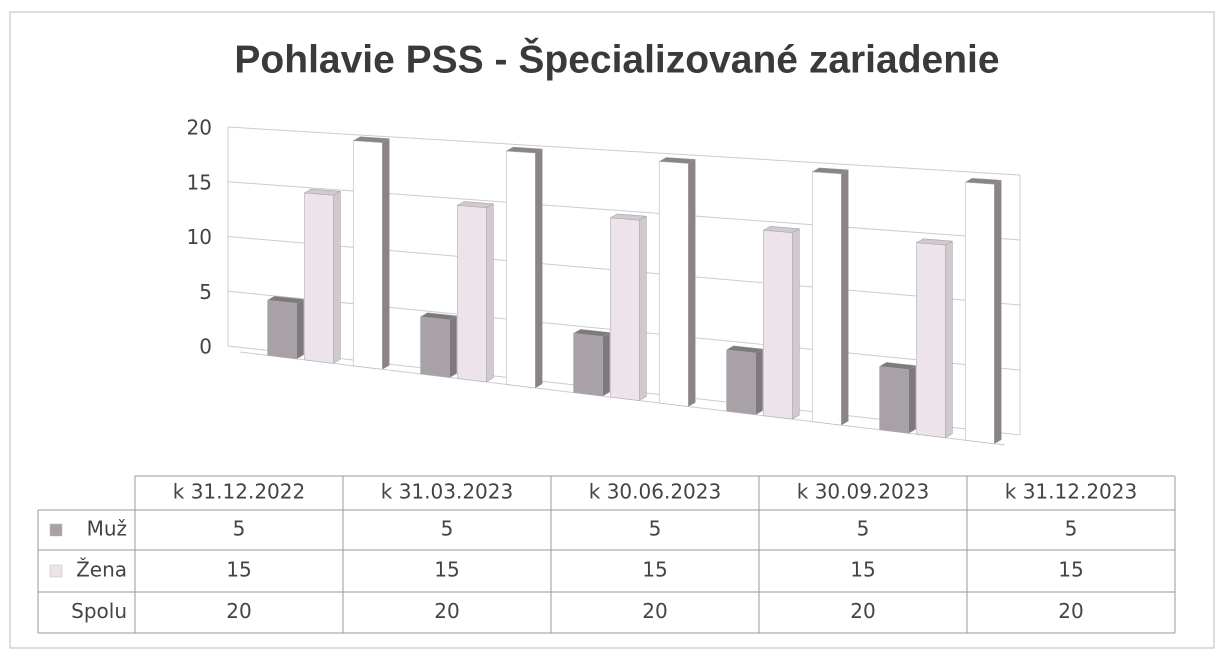  What do you see at coordinates (863, 492) in the screenshot?
I see `column-header: k 30.09.2023` at bounding box center [863, 492].